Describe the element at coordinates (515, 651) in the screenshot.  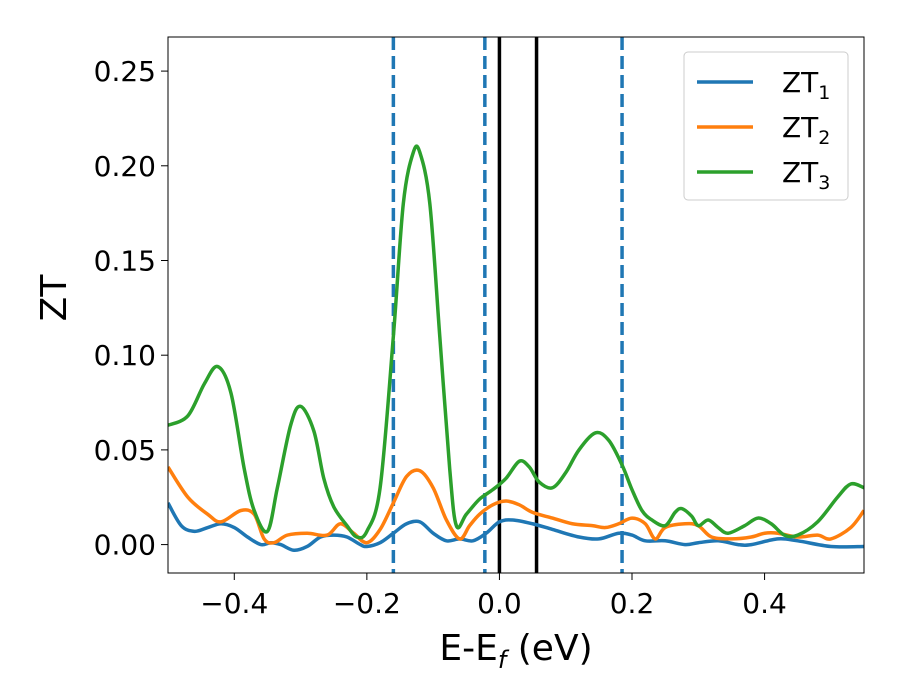
I see `x-axis-label: E-Ef (eV)` at that location.